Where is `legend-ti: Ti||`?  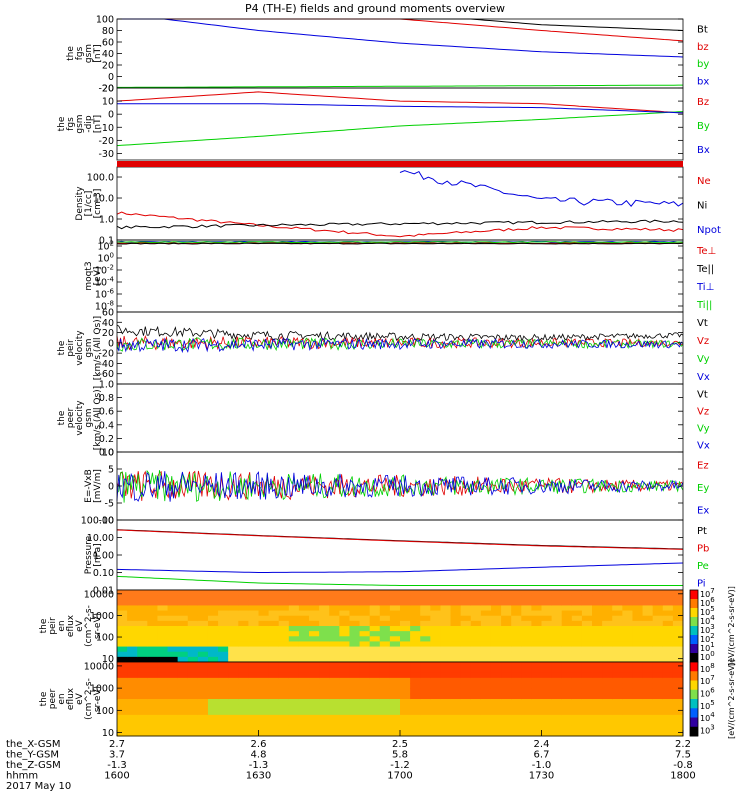
legend-ti: Ti|| is located at coordinates (704, 305).